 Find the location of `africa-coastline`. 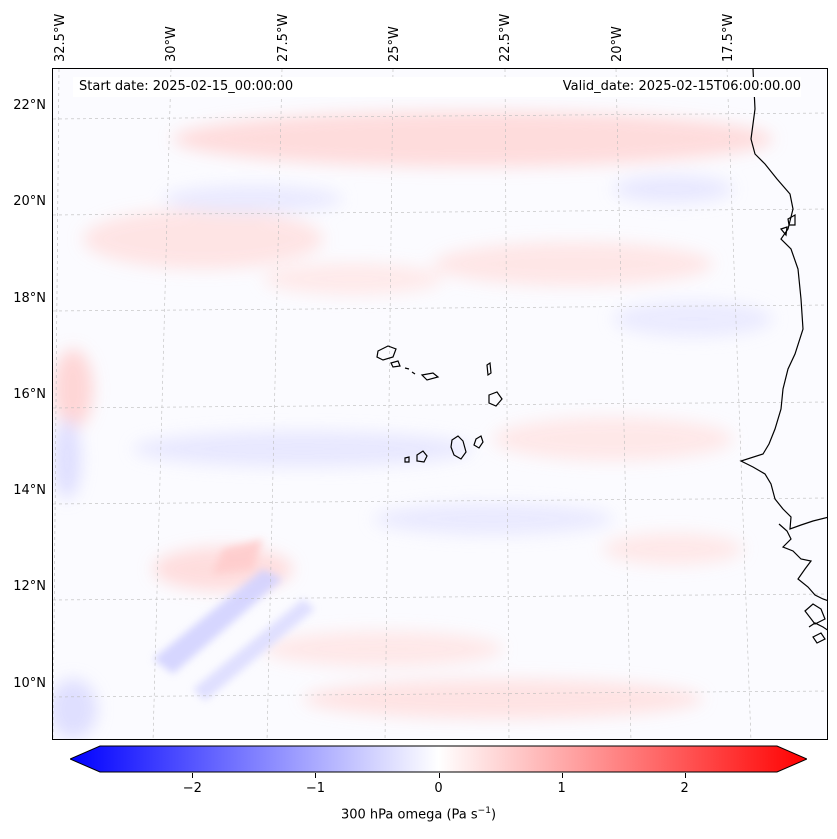

africa-coastline is located at coordinates (783, 356).